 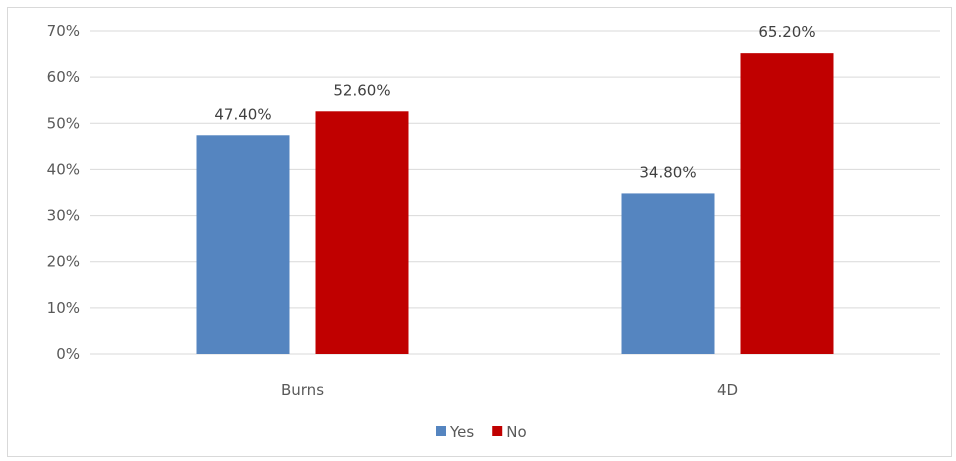 I want to click on data-label: 34.80%, so click(x=667, y=172).